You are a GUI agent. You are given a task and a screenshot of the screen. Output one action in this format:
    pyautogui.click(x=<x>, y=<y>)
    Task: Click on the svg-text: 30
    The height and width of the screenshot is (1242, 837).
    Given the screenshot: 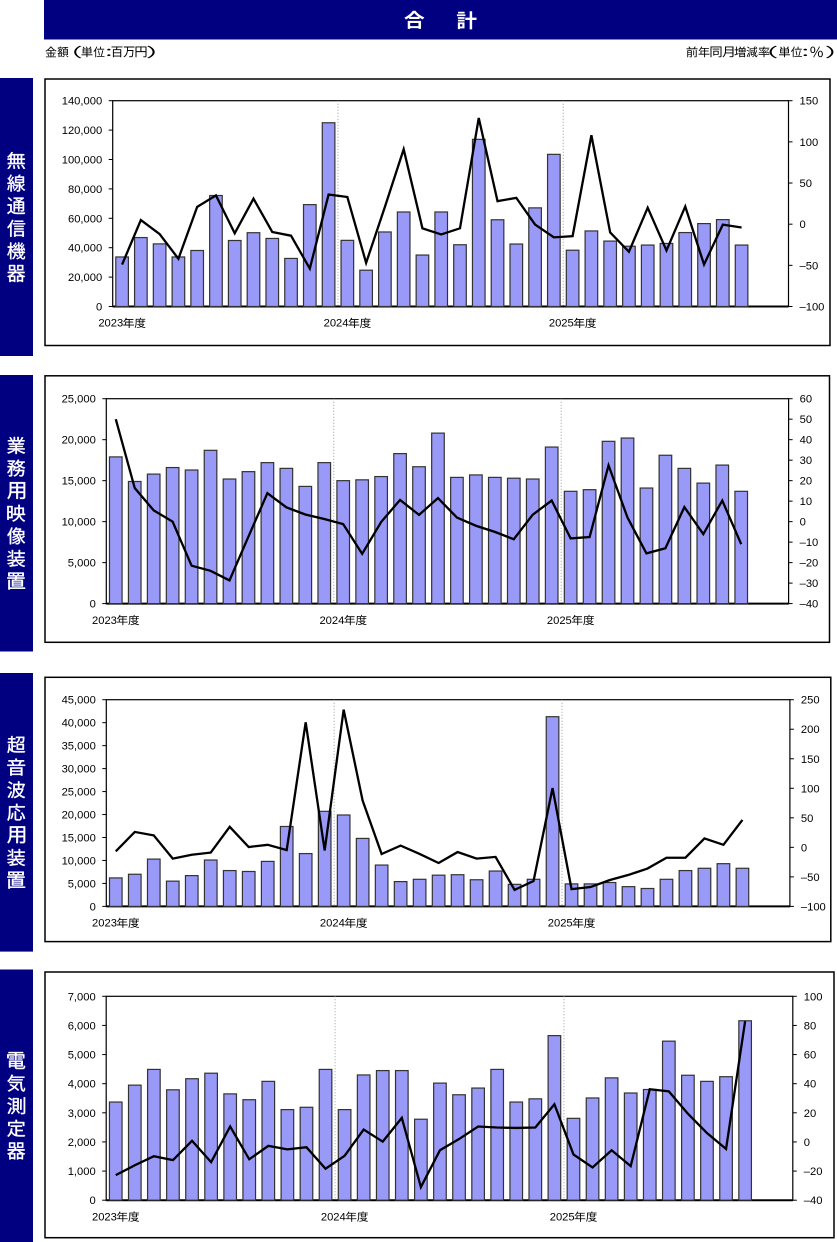 What is the action you would take?
    pyautogui.click(x=806, y=461)
    